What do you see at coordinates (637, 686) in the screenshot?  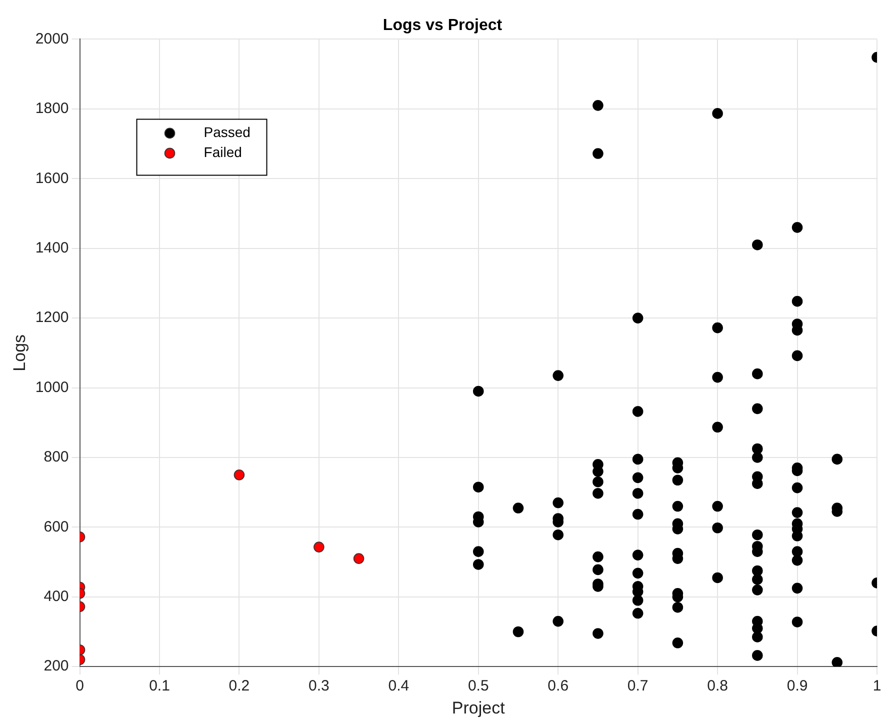 I see `x-tick-label: 0.7` at bounding box center [637, 686].